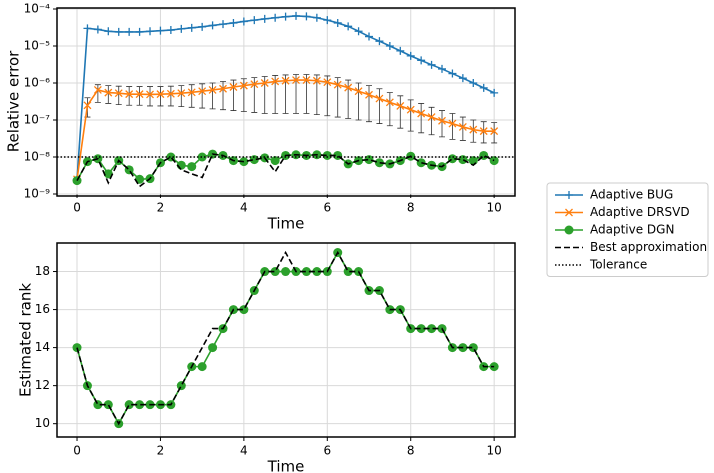 The width and height of the screenshot is (714, 473). I want to click on y-tick-label: 16, so click(42, 309).